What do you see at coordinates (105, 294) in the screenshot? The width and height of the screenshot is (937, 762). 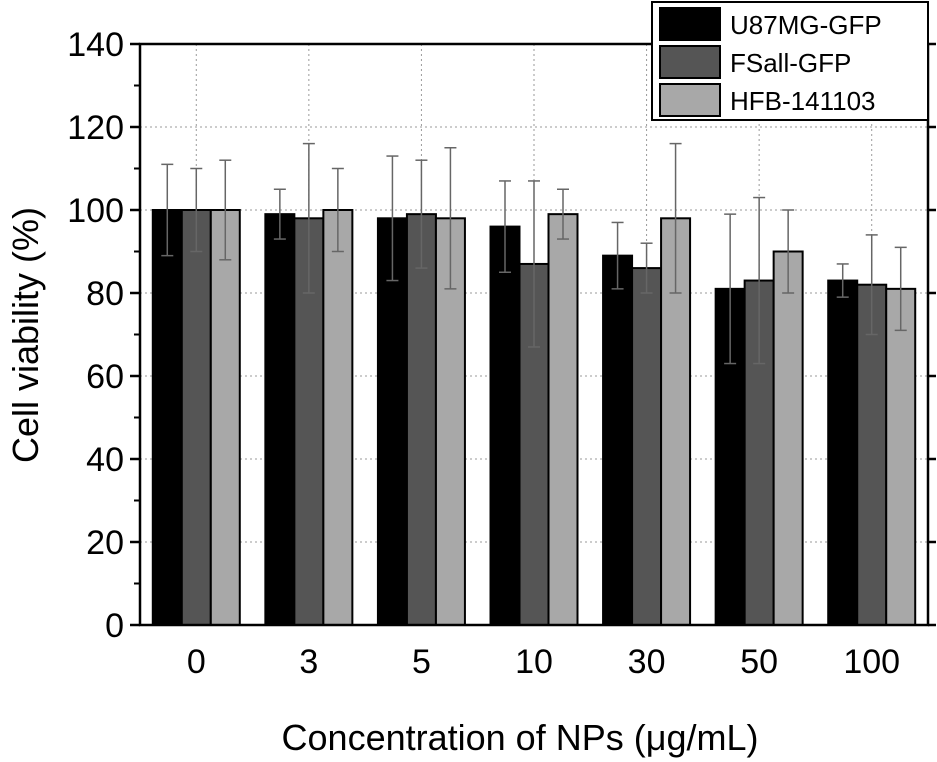 I see `y-tick-label: 80` at bounding box center [105, 294].